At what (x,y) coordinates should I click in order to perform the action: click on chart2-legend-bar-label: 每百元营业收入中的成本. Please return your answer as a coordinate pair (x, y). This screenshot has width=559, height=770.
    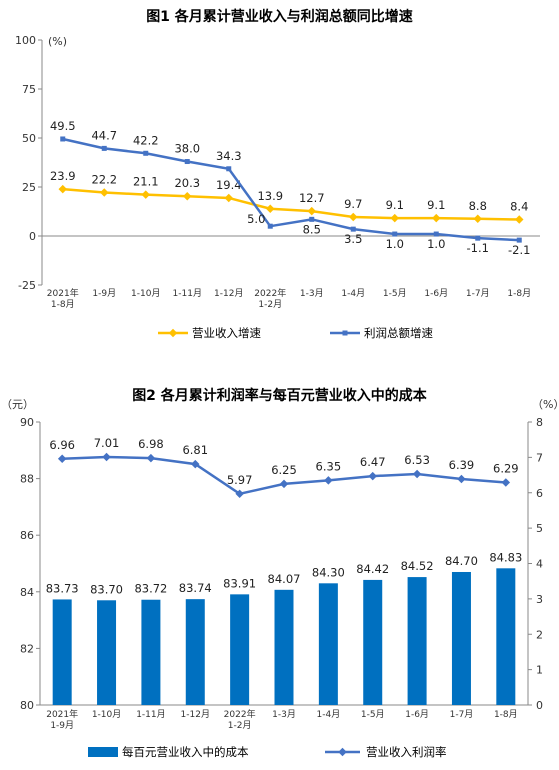
    Looking at the image, I should click on (185, 752).